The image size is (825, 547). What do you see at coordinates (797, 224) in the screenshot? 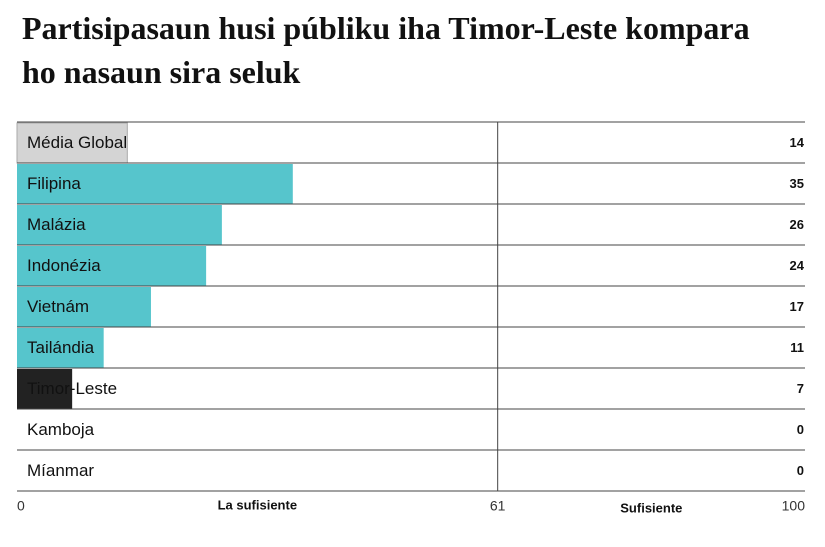
I see `value-label: 26` at bounding box center [797, 224].